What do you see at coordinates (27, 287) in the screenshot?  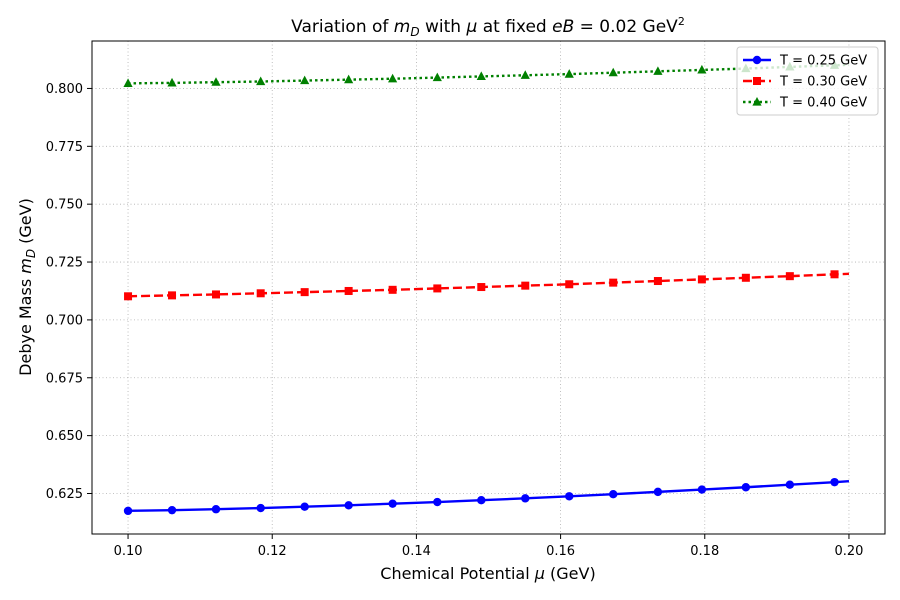 I see `y-axis-label: Debye Mass mD (GeV)` at bounding box center [27, 287].